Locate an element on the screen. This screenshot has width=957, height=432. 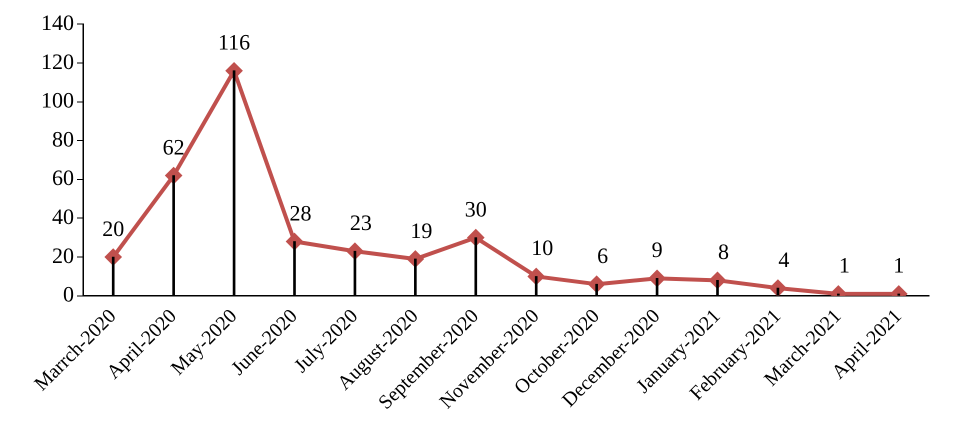
data-label: 116 is located at coordinates (234, 42).